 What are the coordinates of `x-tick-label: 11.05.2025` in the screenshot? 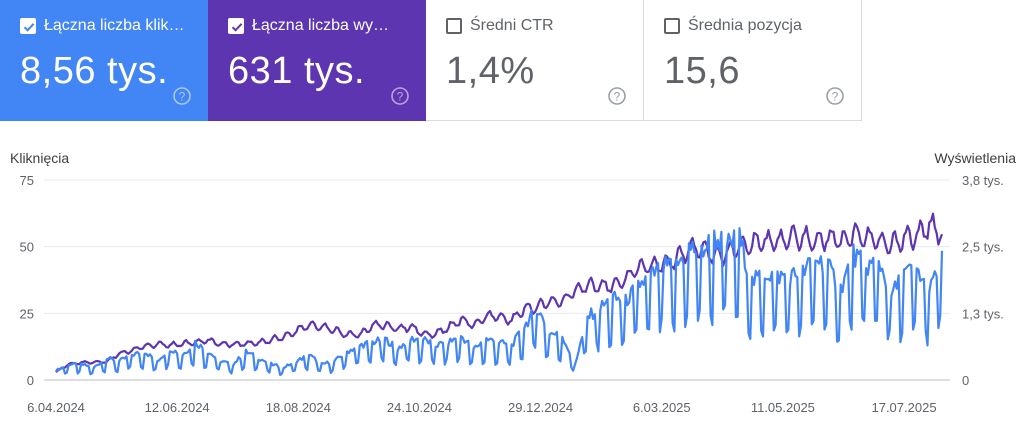 It's located at (783, 407).